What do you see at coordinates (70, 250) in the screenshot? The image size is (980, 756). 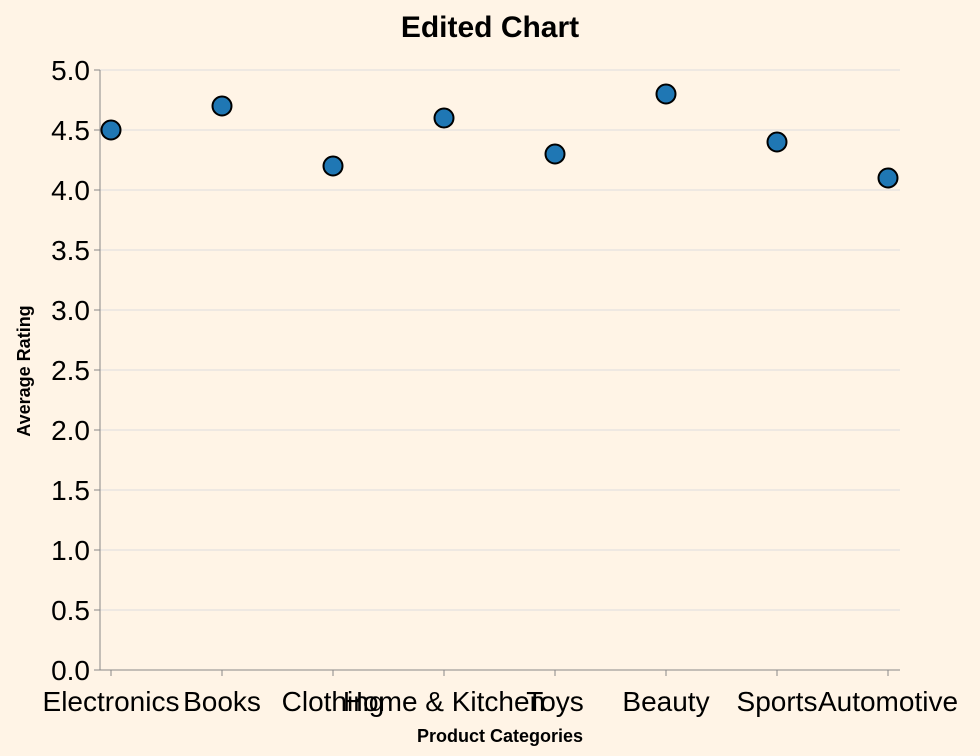 I see `y-tick-label: 3.5` at bounding box center [70, 250].